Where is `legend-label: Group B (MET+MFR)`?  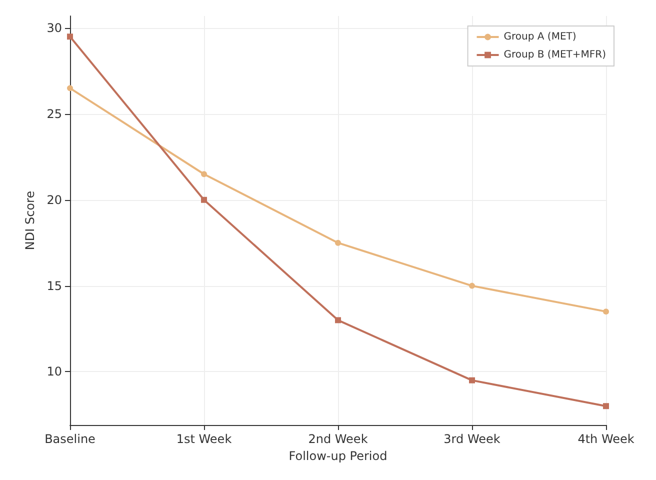
legend-label: Group B (MET+MFR) is located at coordinates (555, 55).